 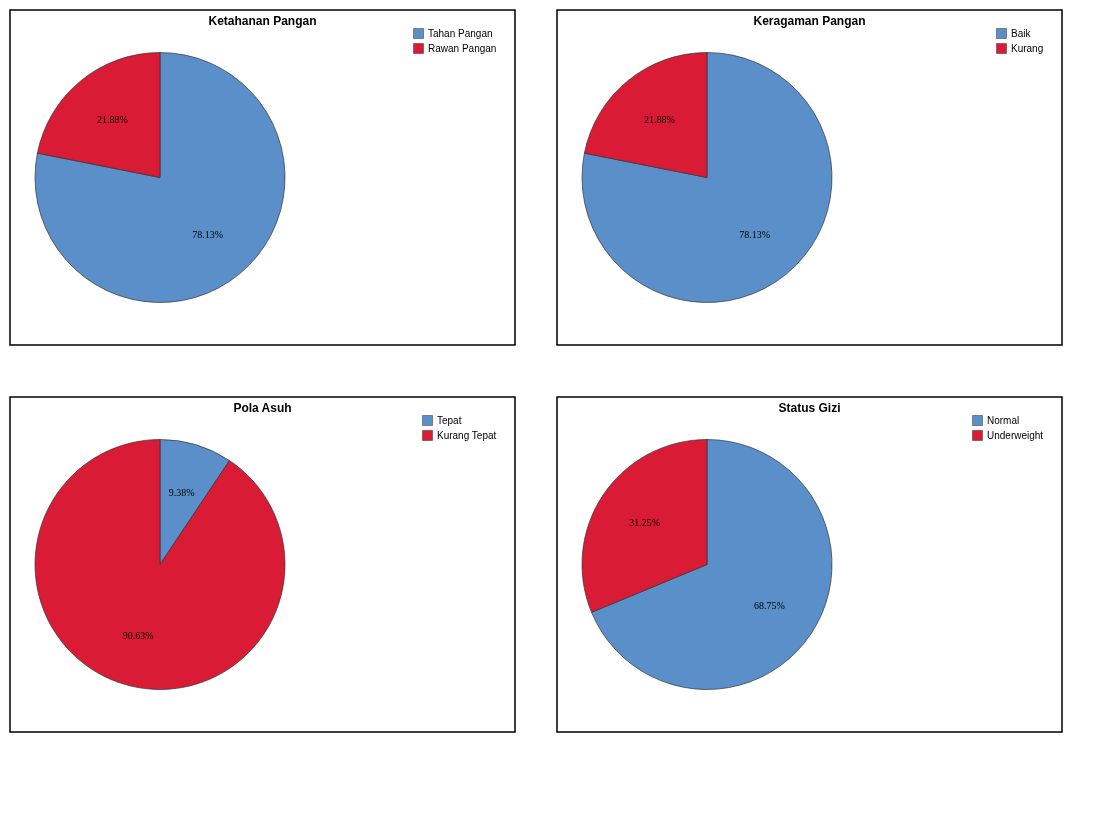 What do you see at coordinates (809, 408) in the screenshot?
I see `chart-title: Status Gizi` at bounding box center [809, 408].